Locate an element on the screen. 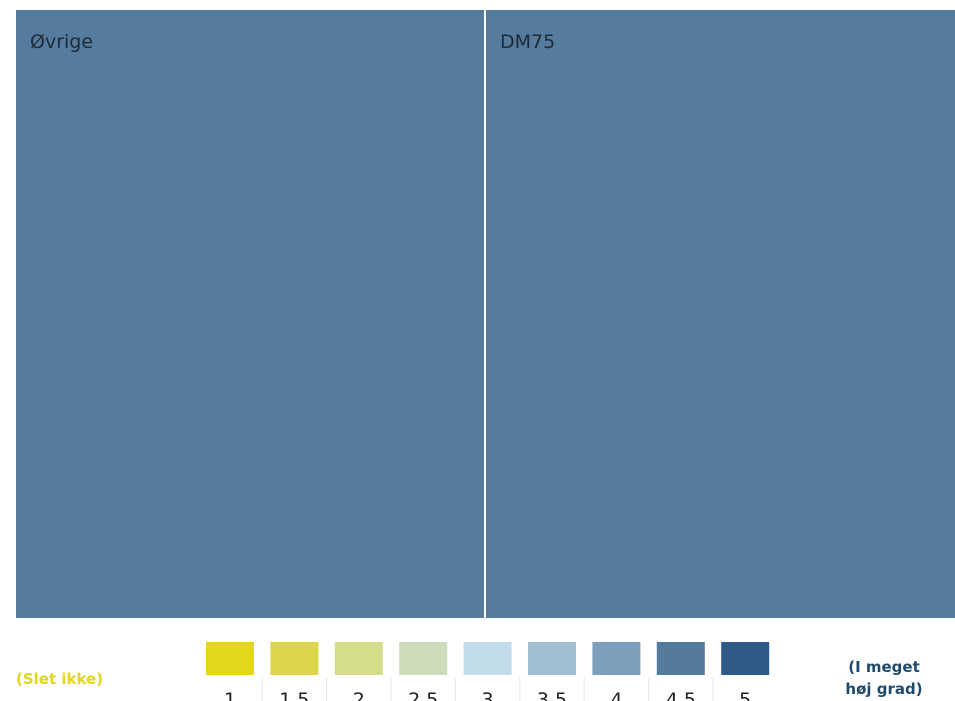  legend-tick-label: 1.5 is located at coordinates (294, 695).